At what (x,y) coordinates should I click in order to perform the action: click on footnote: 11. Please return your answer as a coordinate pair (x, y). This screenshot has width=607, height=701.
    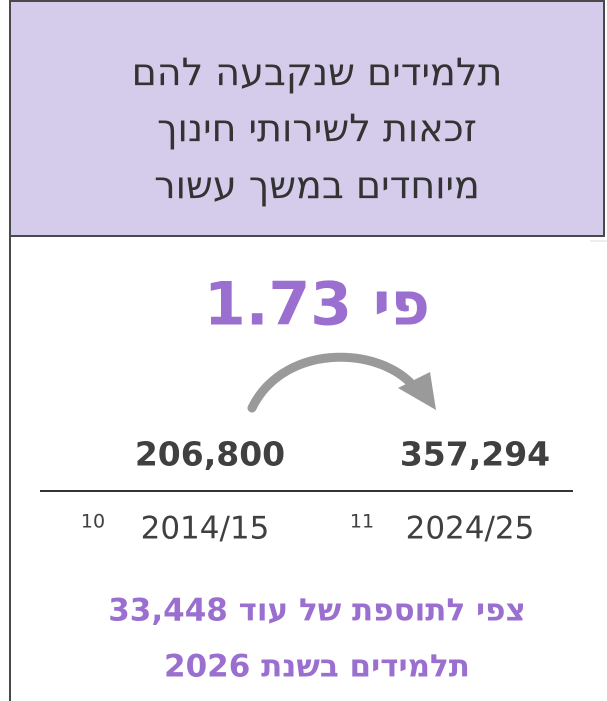
    Looking at the image, I should click on (362, 522).